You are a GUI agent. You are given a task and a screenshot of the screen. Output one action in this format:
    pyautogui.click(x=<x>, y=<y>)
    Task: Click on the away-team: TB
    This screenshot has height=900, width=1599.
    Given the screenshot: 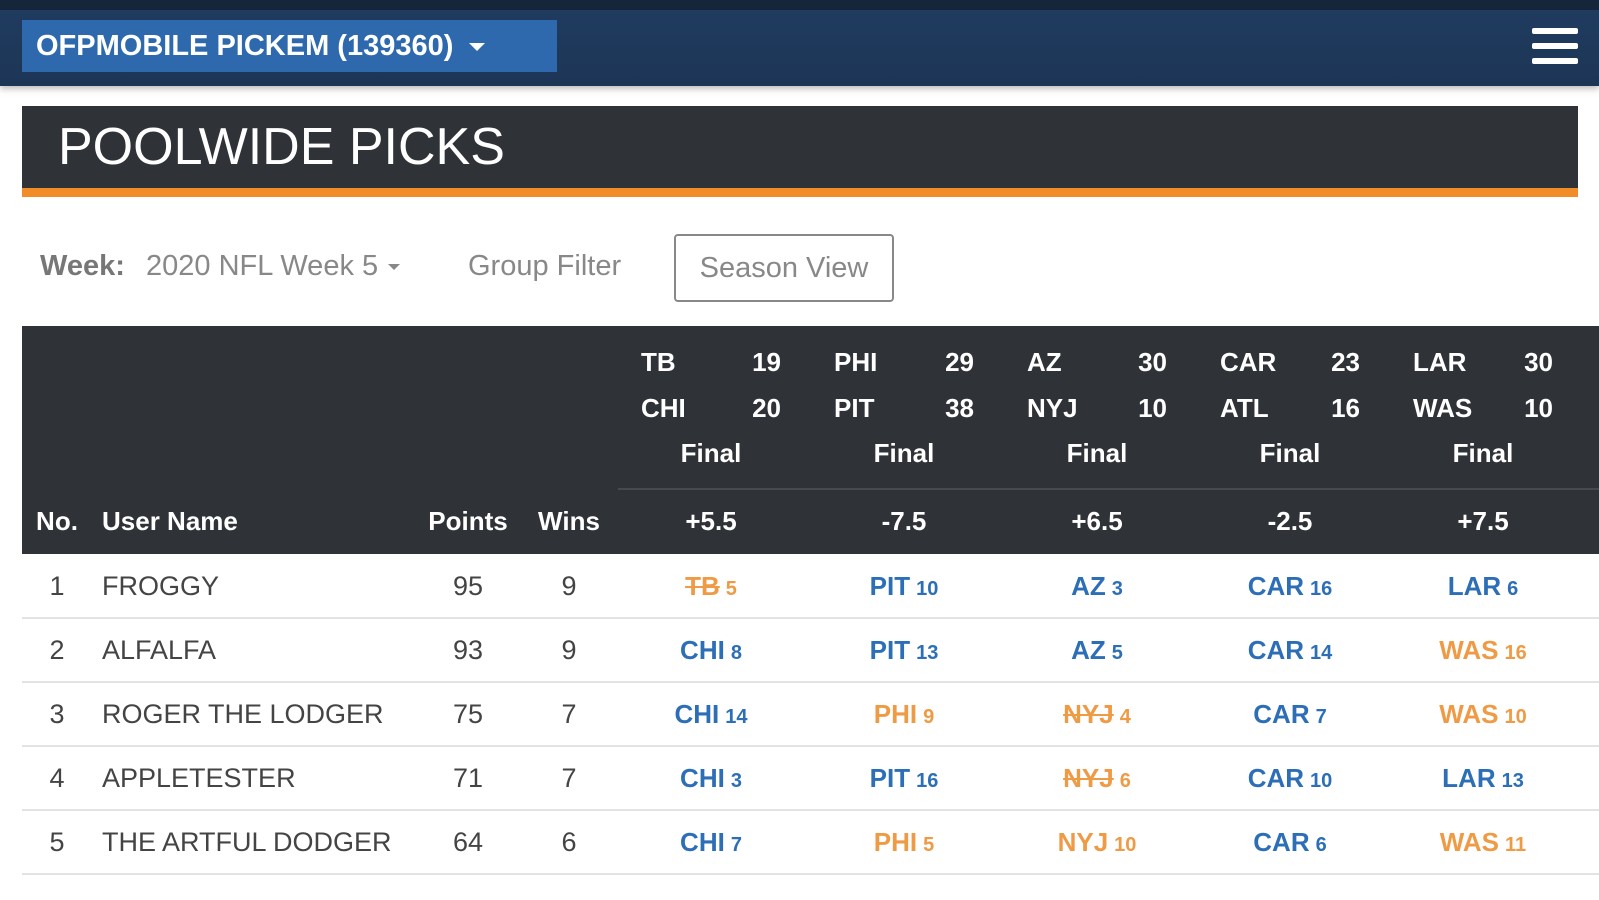 What is the action you would take?
    pyautogui.click(x=658, y=362)
    